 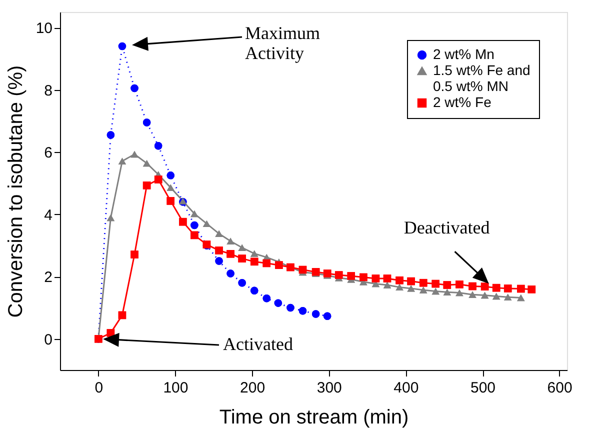 I want to click on annotation: Activated, so click(x=258, y=344).